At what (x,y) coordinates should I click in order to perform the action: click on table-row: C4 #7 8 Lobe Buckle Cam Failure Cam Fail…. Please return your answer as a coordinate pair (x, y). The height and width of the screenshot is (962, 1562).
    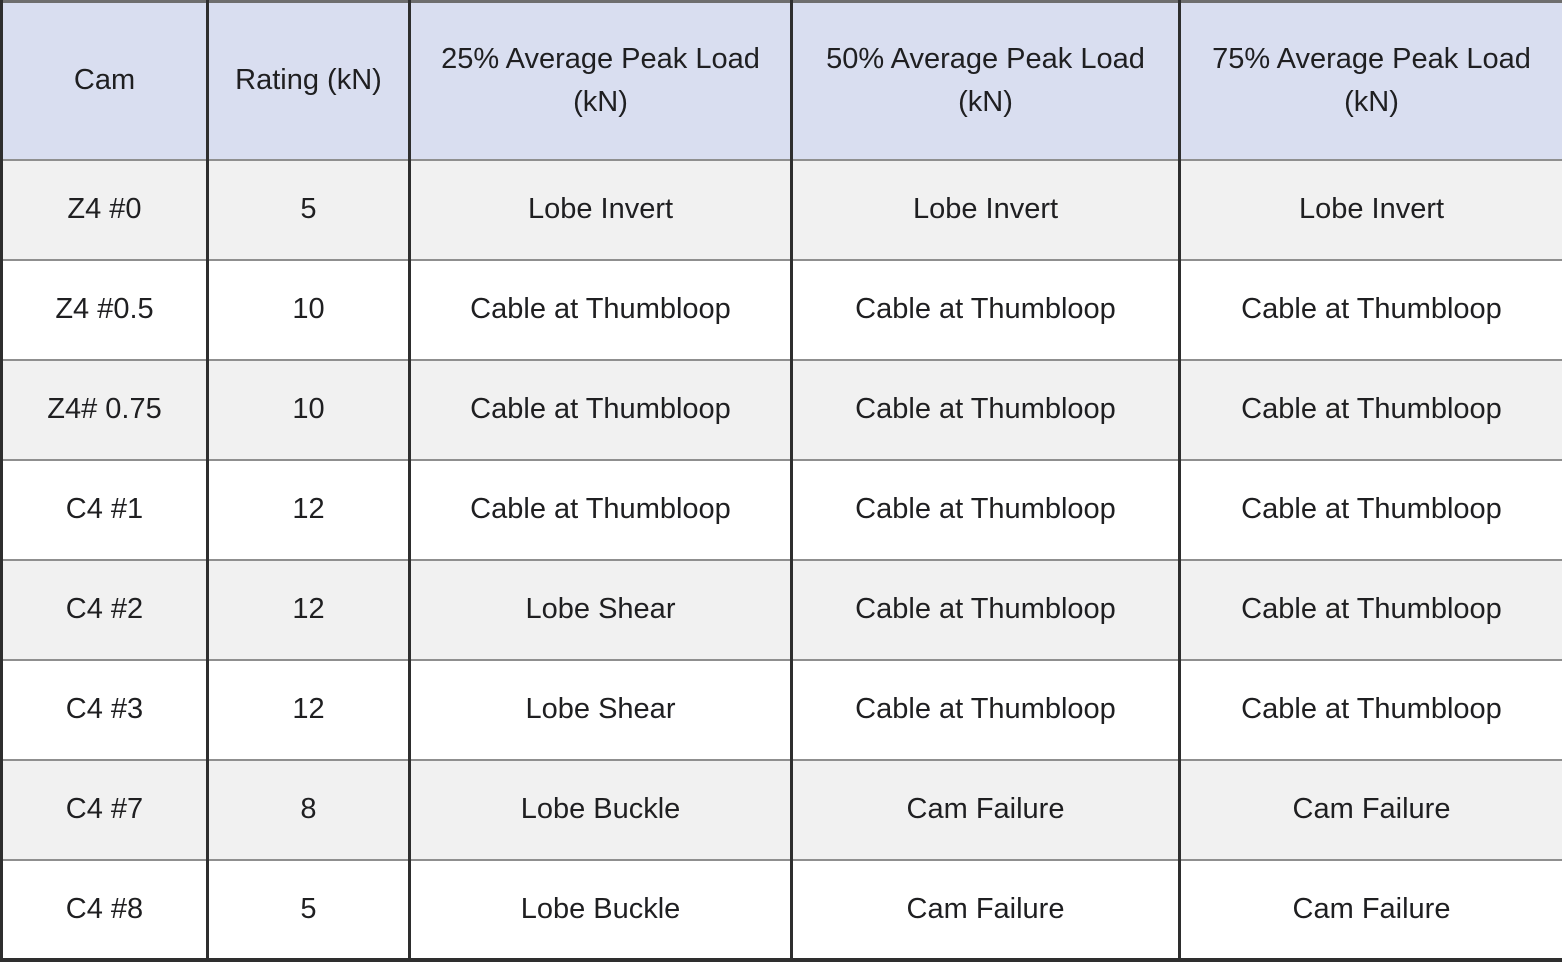
    Looking at the image, I should click on (781, 810).